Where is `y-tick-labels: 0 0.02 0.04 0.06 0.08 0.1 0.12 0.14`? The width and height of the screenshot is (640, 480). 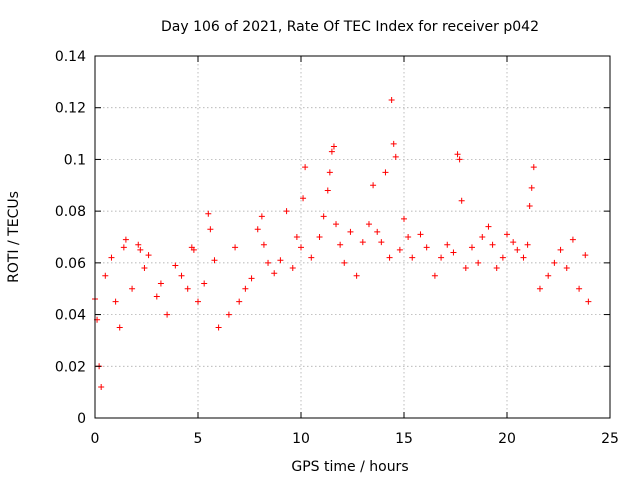 y-tick-labels: 0 0.02 0.04 0.06 0.08 0.1 0.12 0.14 is located at coordinates (70, 238).